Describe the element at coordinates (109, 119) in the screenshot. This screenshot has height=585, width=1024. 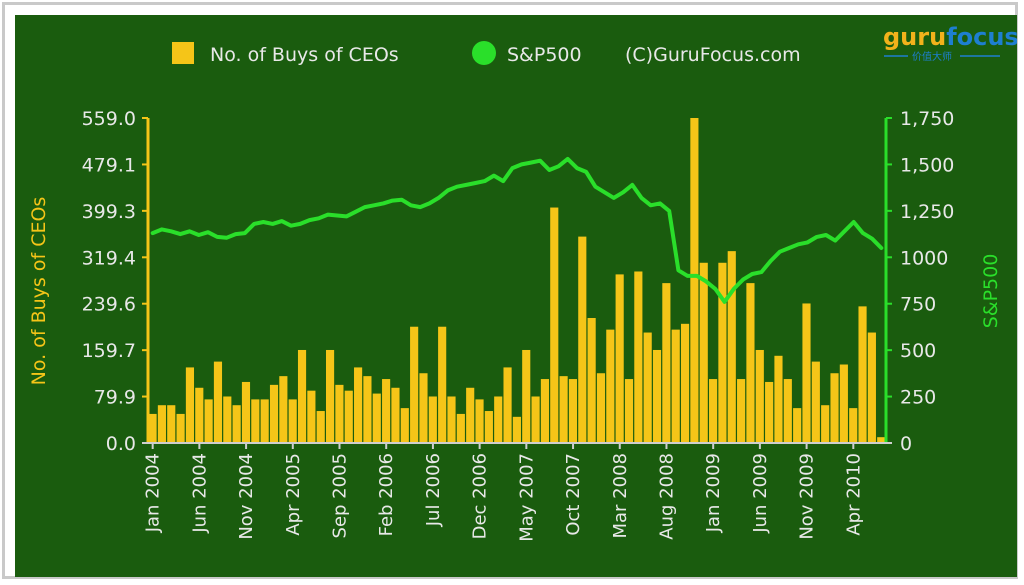
I see `left-tick-label: 559.0` at that location.